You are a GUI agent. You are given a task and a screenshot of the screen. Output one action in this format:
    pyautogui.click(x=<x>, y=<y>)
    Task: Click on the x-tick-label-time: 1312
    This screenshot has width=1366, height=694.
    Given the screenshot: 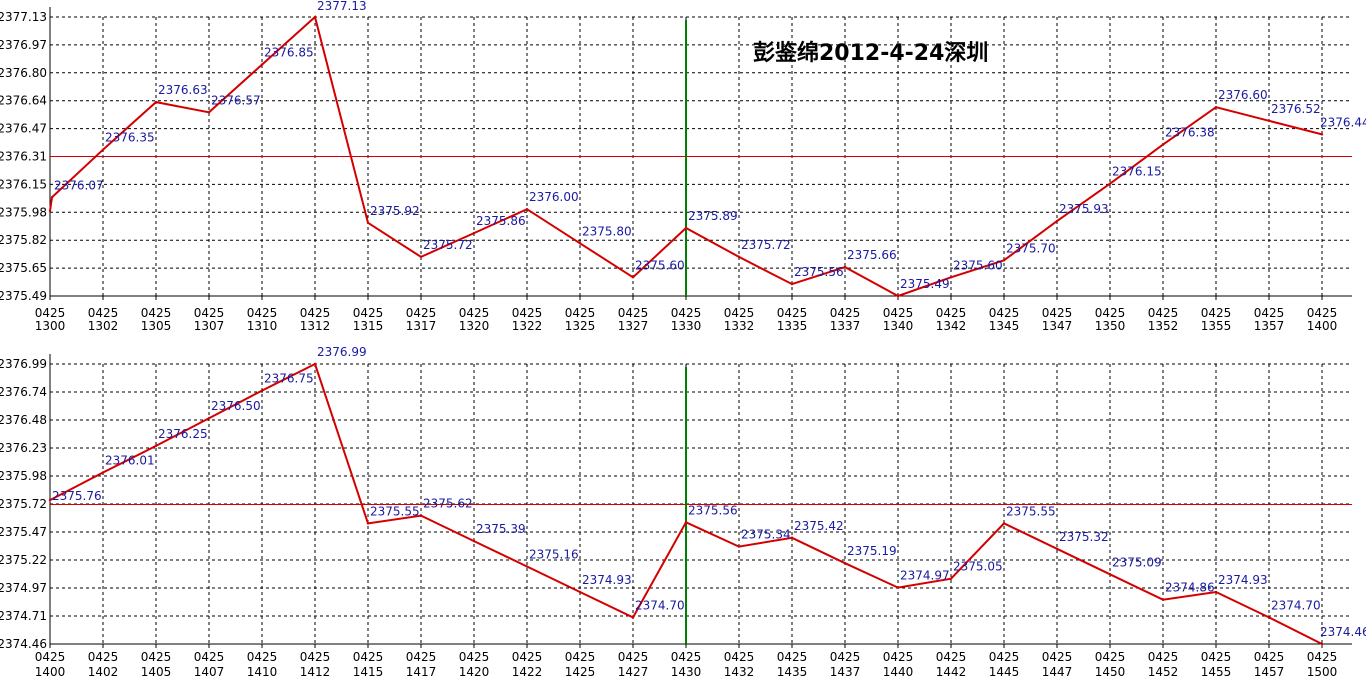 What is the action you would take?
    pyautogui.click(x=315, y=326)
    